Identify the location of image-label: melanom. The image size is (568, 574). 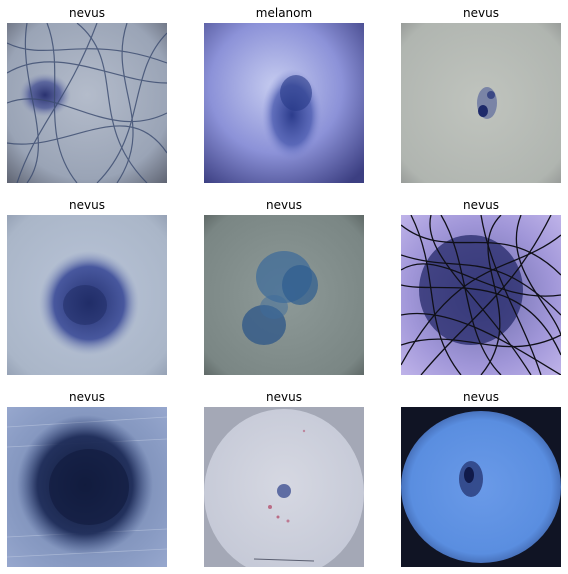
(284, 13).